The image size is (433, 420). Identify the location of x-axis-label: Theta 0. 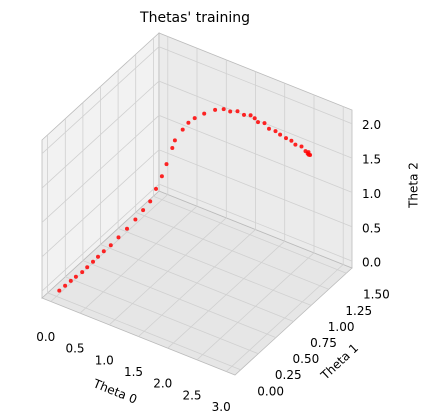
(114, 391).